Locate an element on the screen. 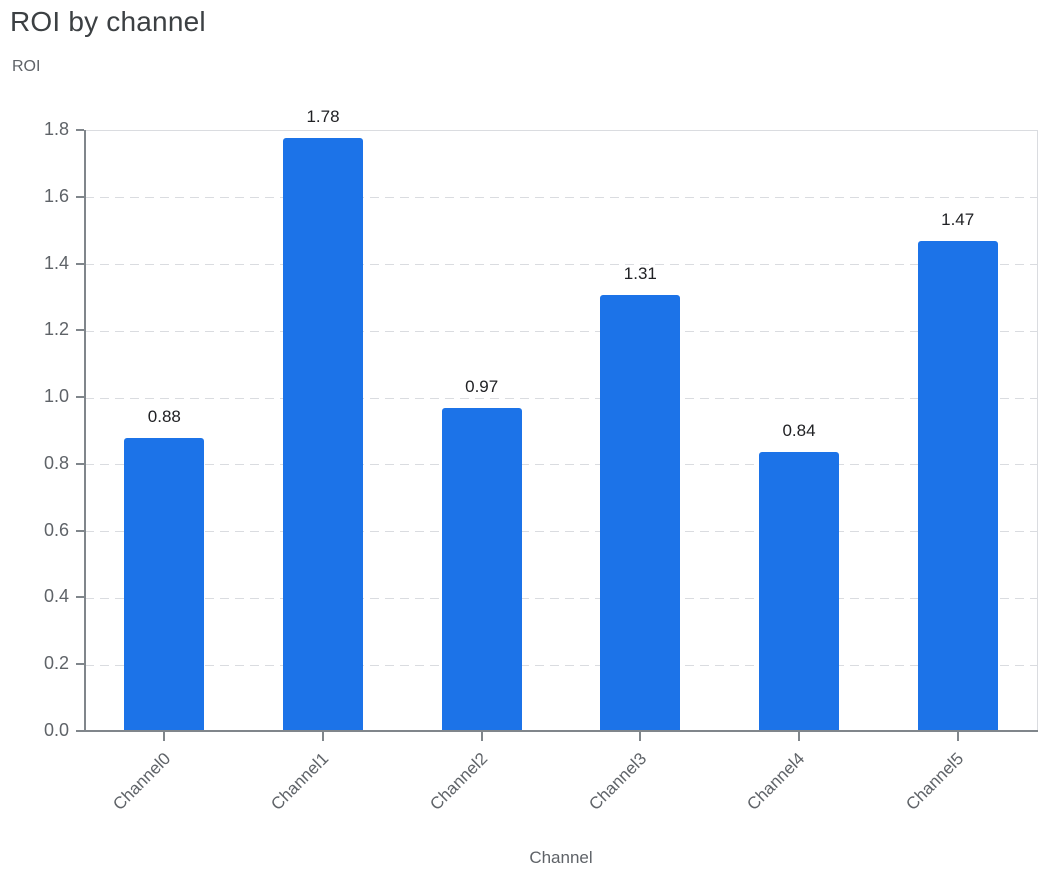  y-tick-label: 0.6 is located at coordinates (56, 529).